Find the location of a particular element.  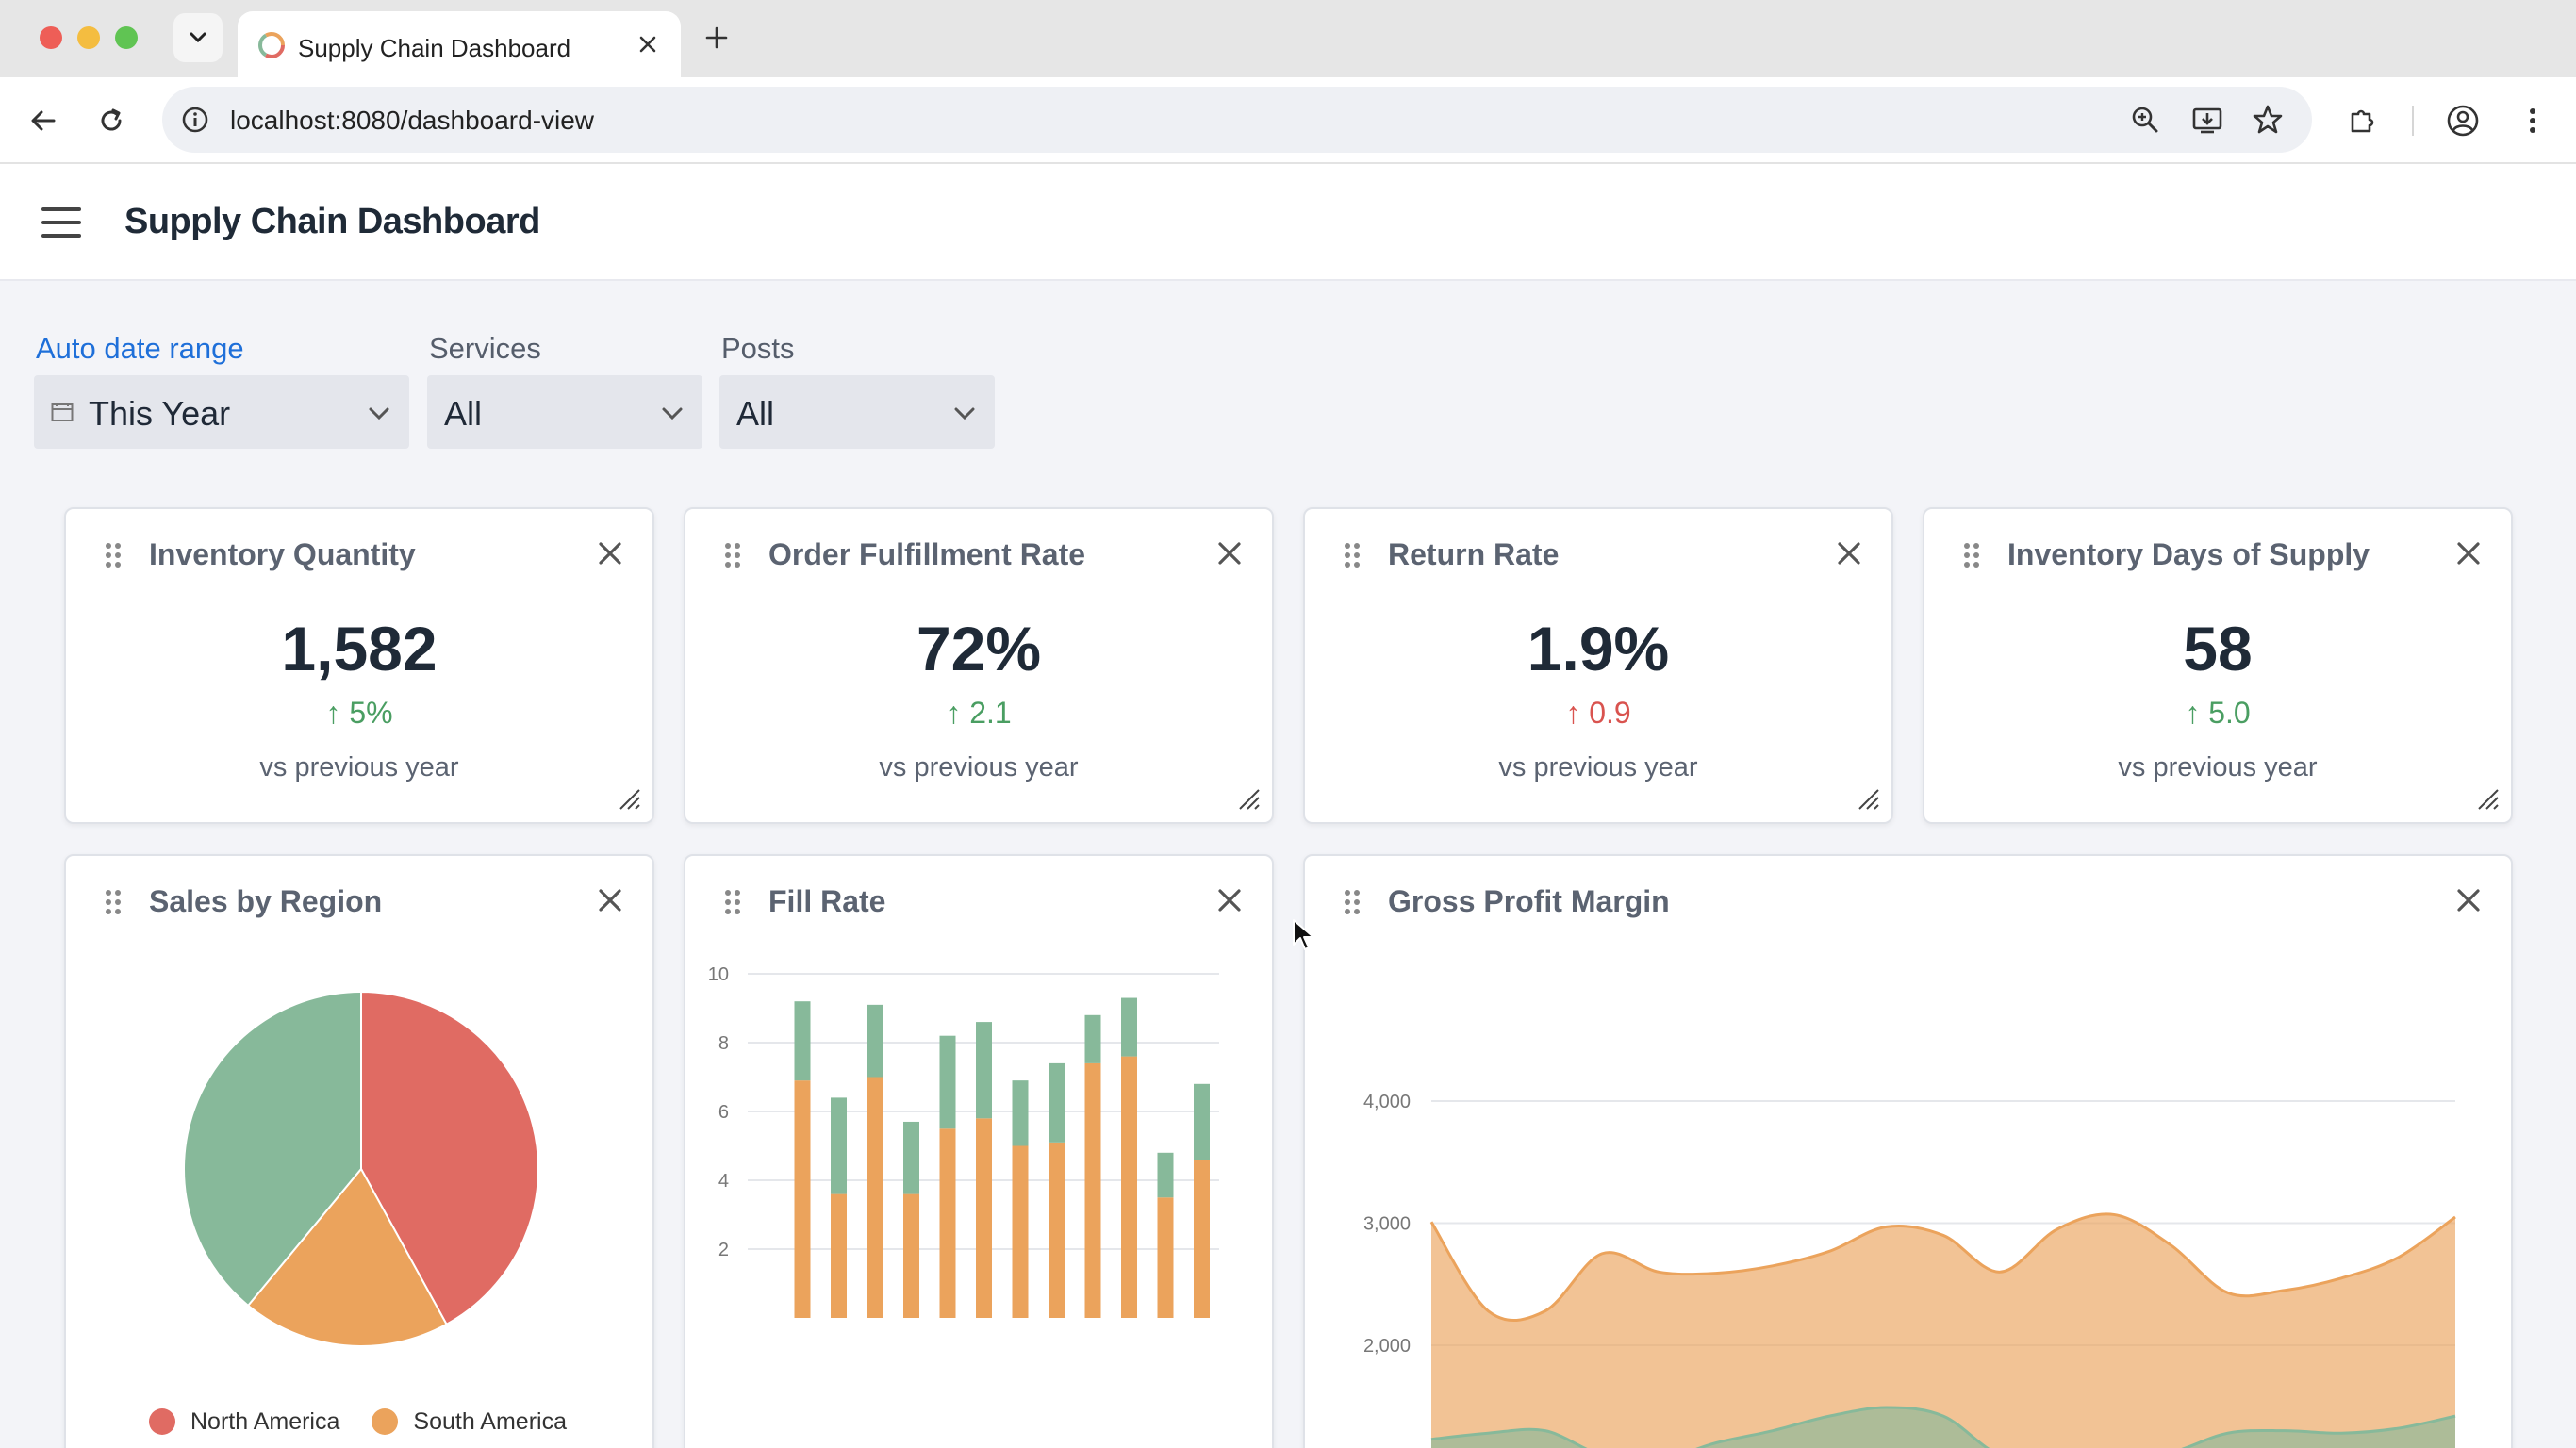

kpi-delta-value: 0.9 is located at coordinates (1610, 713).